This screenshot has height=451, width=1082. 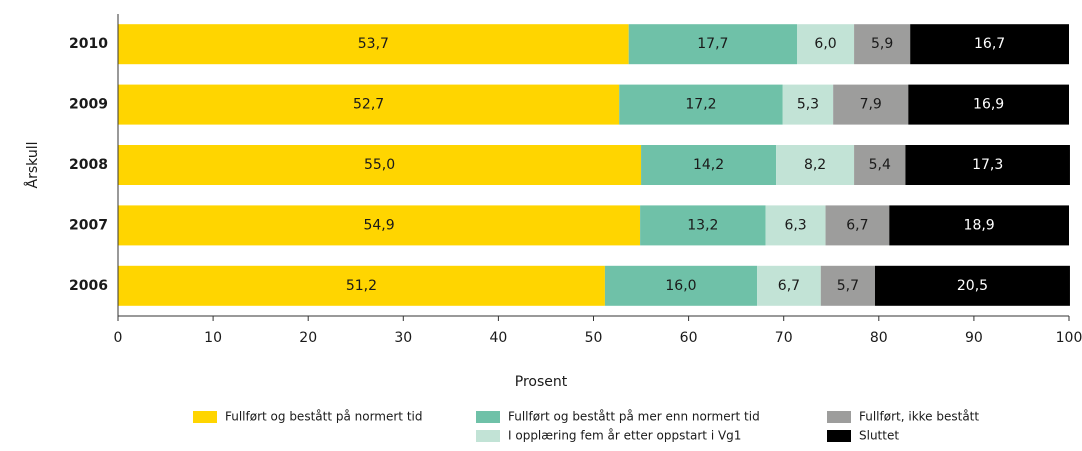 What do you see at coordinates (88, 44) in the screenshot?
I see `y-tick-label: 2010` at bounding box center [88, 44].